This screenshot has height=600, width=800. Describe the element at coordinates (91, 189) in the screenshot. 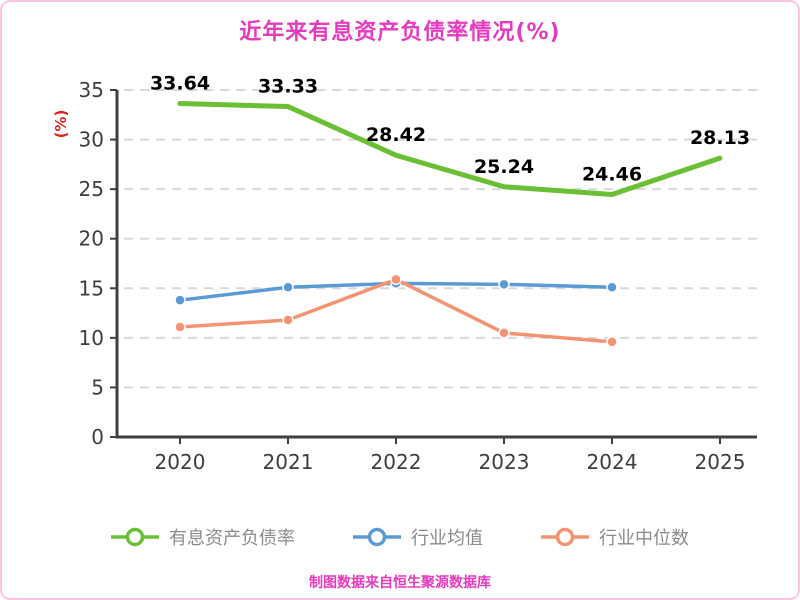

I see `svg-text: 25` at that location.